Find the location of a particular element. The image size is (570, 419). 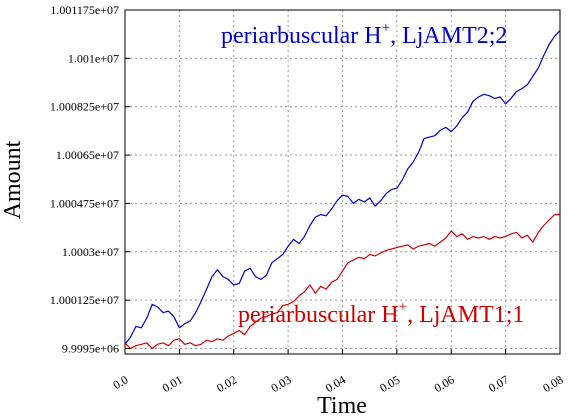

y-tick-label: 1.000825e+07 is located at coordinates (84, 107).